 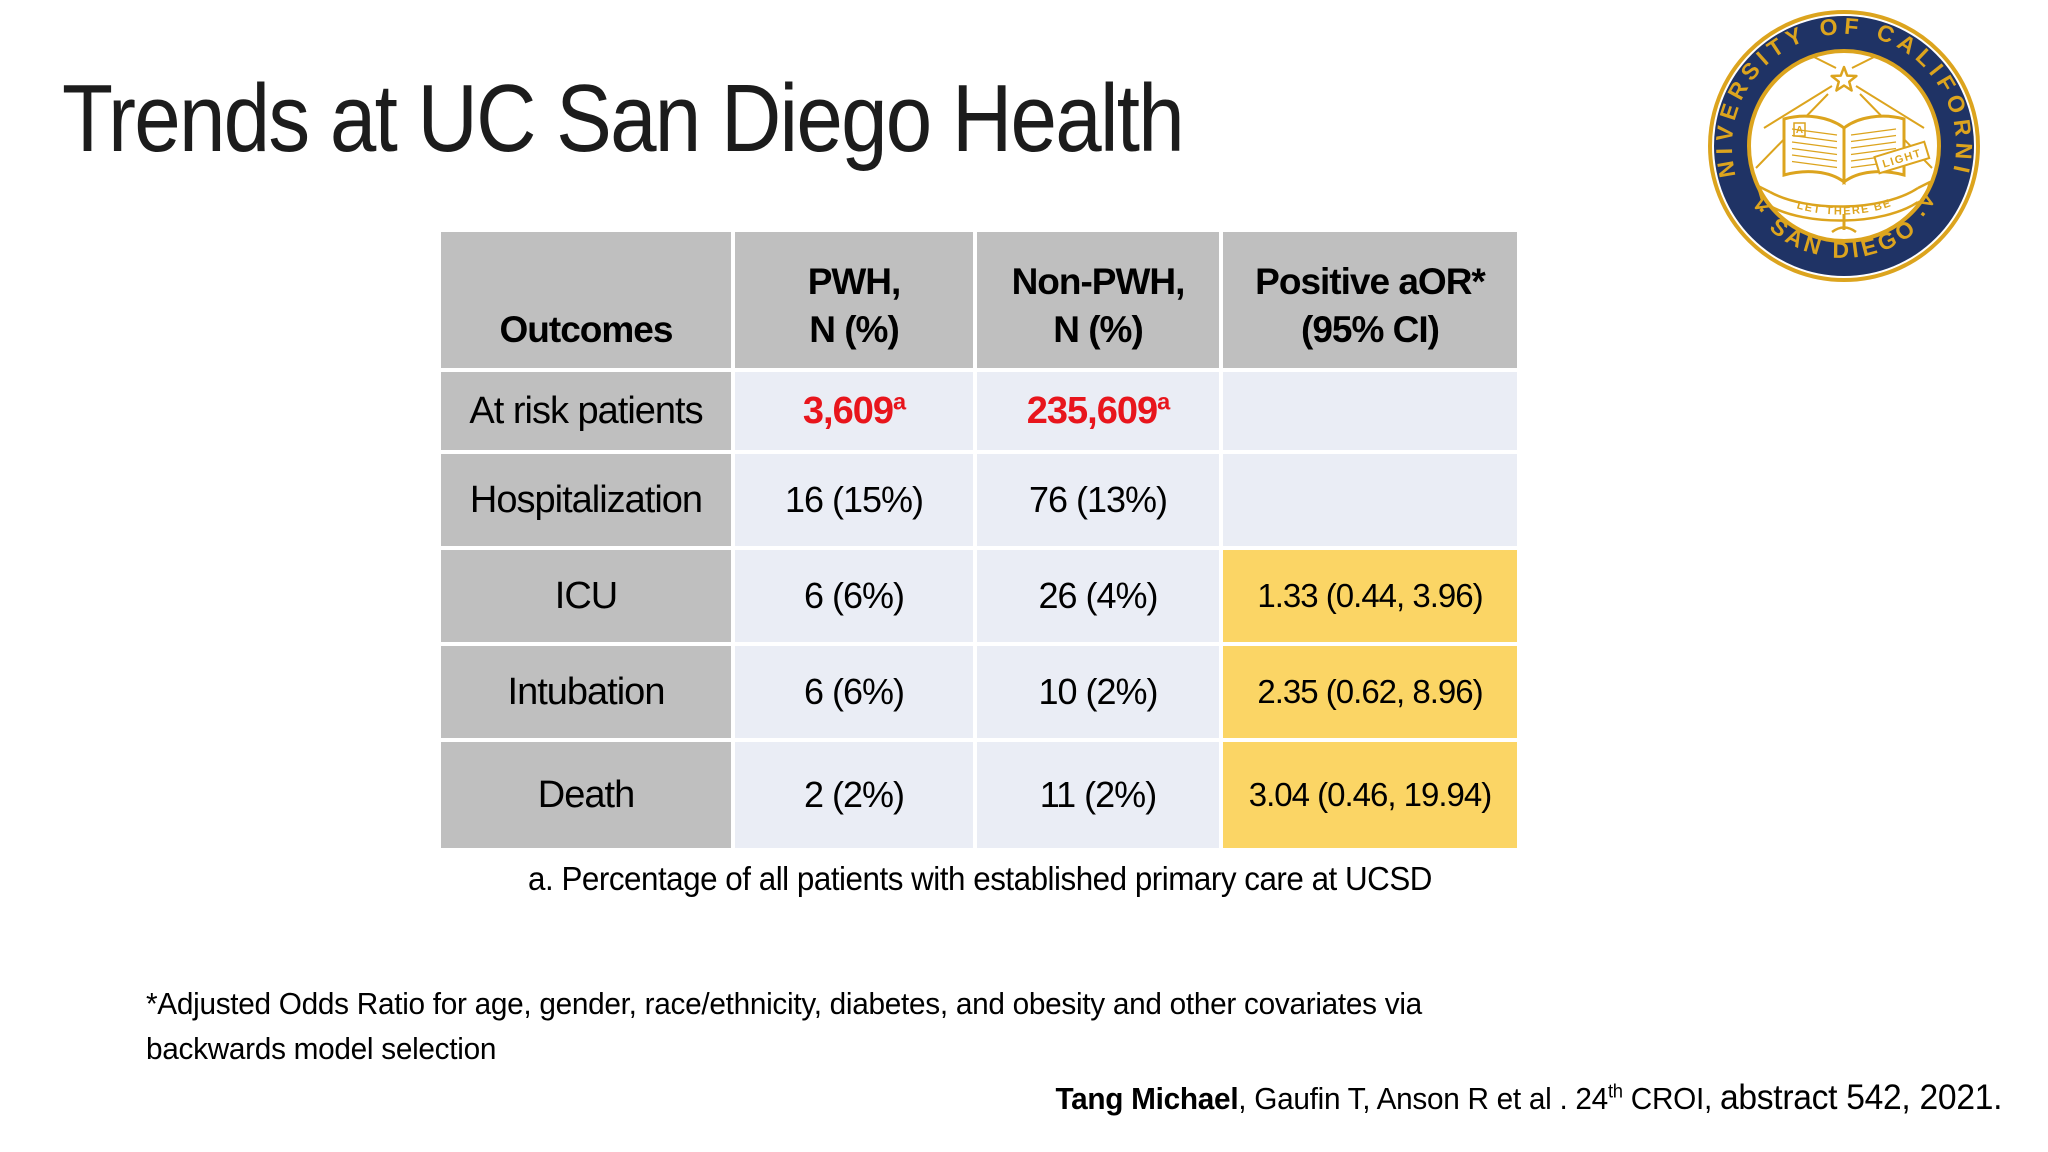 What do you see at coordinates (1799, 130) in the screenshot?
I see `book-glyph: A` at bounding box center [1799, 130].